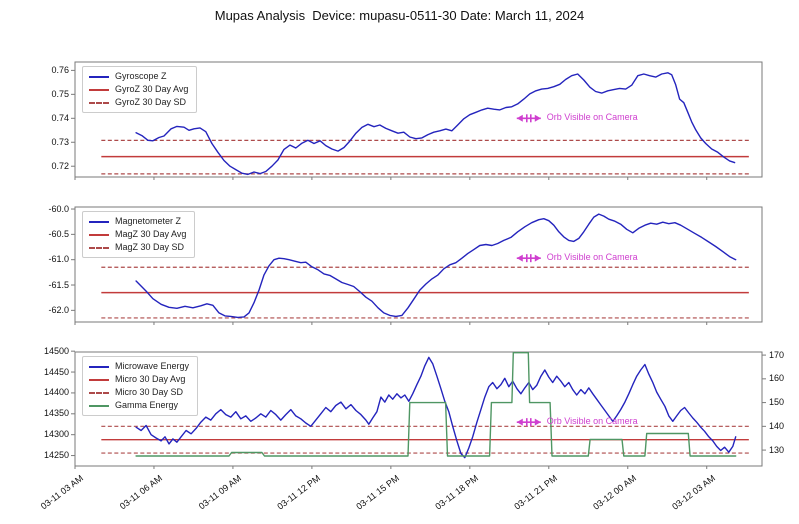  Describe the element at coordinates (151, 234) in the screenshot. I see `legend-item-label: MagZ 30 Day Avg` at that location.